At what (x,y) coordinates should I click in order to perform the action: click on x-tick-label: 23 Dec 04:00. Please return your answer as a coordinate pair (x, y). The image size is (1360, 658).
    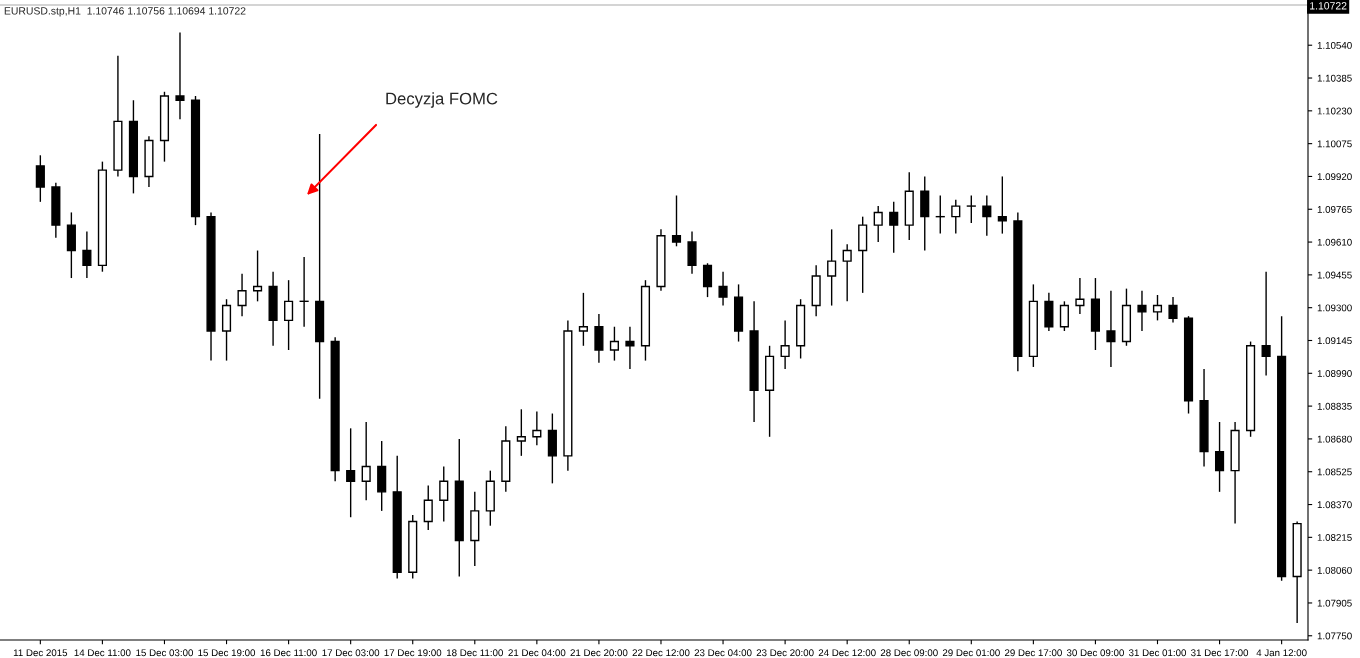
    Looking at the image, I should click on (723, 653).